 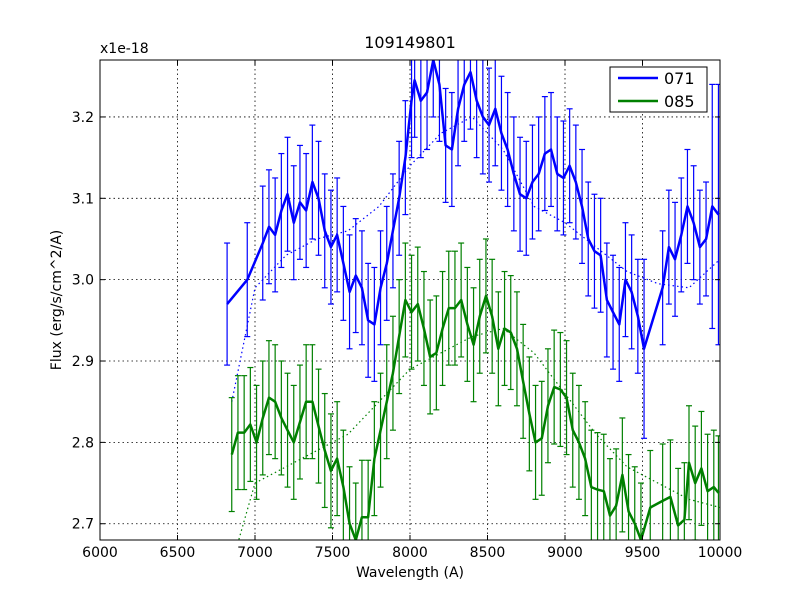 What do you see at coordinates (83, 118) in the screenshot?
I see `y-tick-label: 3.2` at bounding box center [83, 118].